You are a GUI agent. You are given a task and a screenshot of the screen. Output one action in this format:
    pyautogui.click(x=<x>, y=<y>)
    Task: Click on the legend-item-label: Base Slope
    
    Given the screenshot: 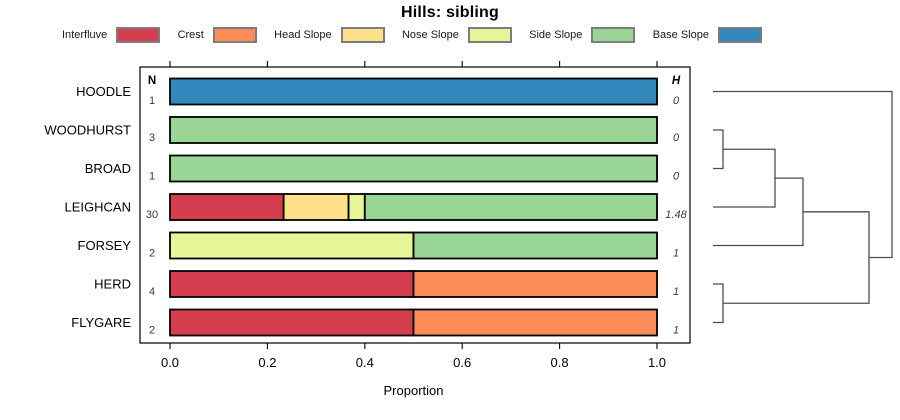 What is the action you would take?
    pyautogui.click(x=680, y=35)
    